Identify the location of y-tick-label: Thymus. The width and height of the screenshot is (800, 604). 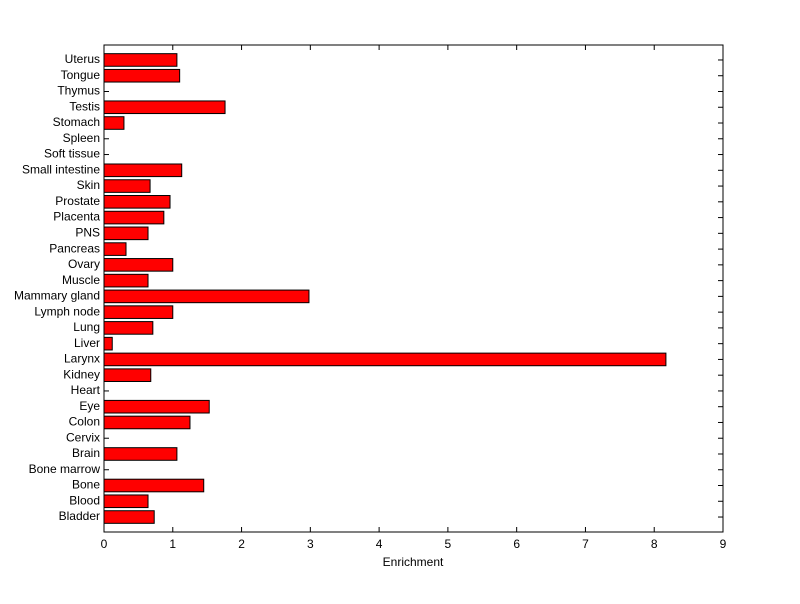
(78, 91).